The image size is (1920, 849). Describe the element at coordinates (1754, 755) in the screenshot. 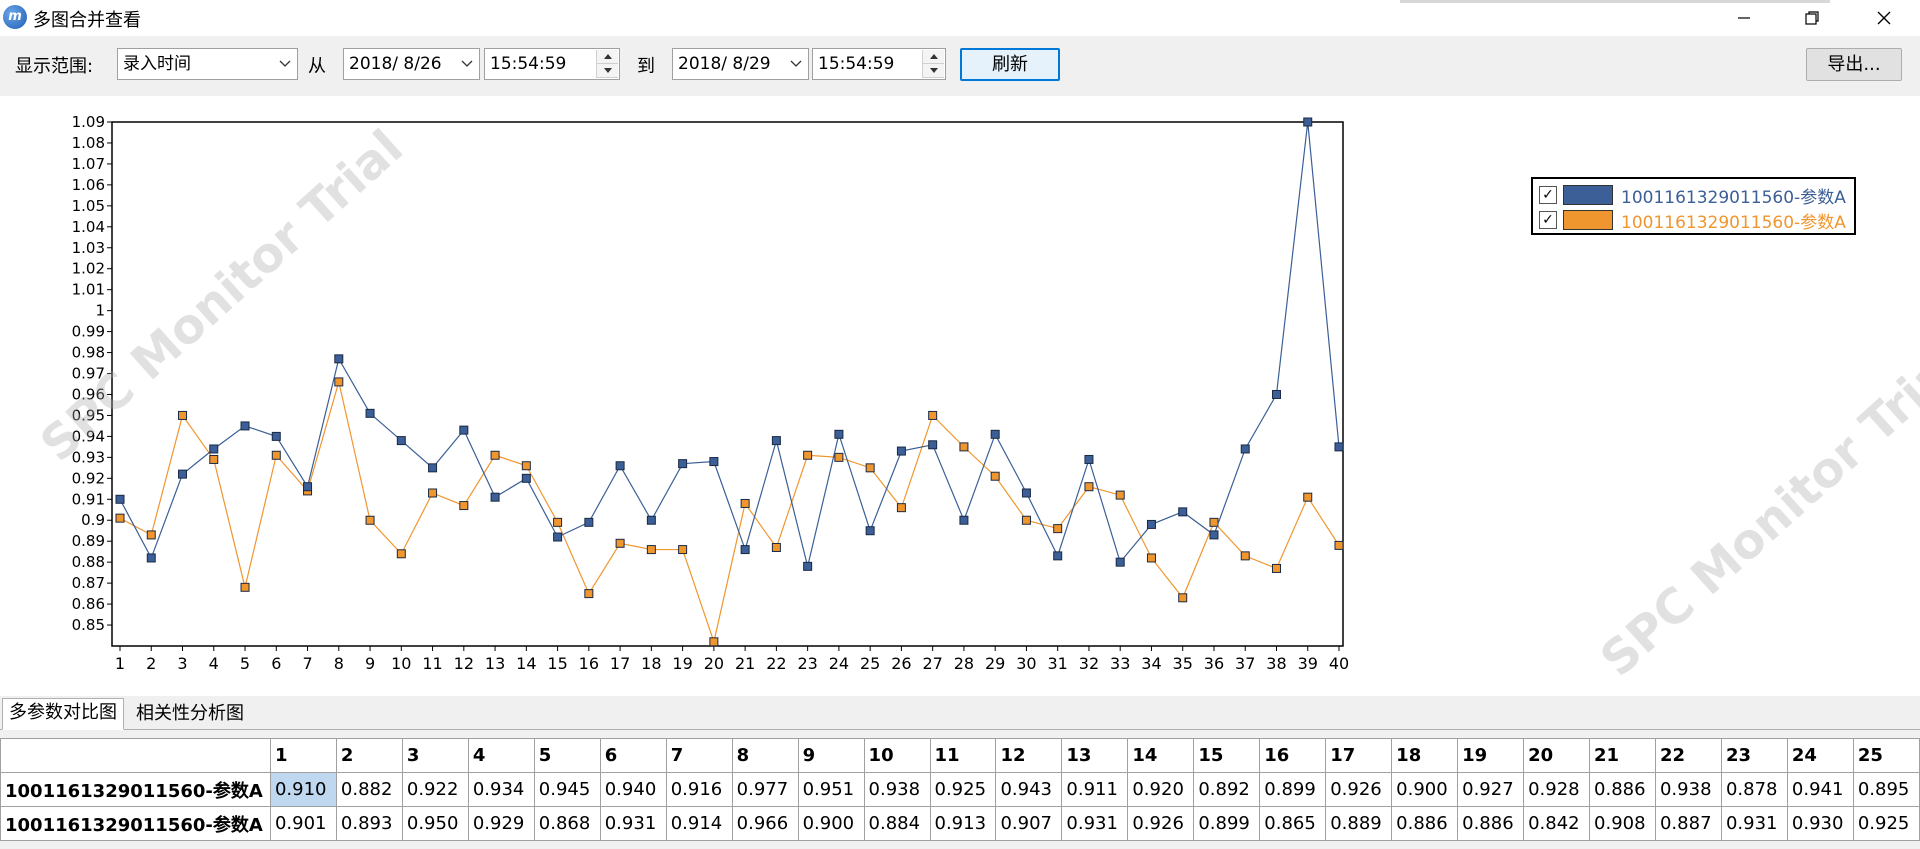

I see `column-header: 23` at that location.